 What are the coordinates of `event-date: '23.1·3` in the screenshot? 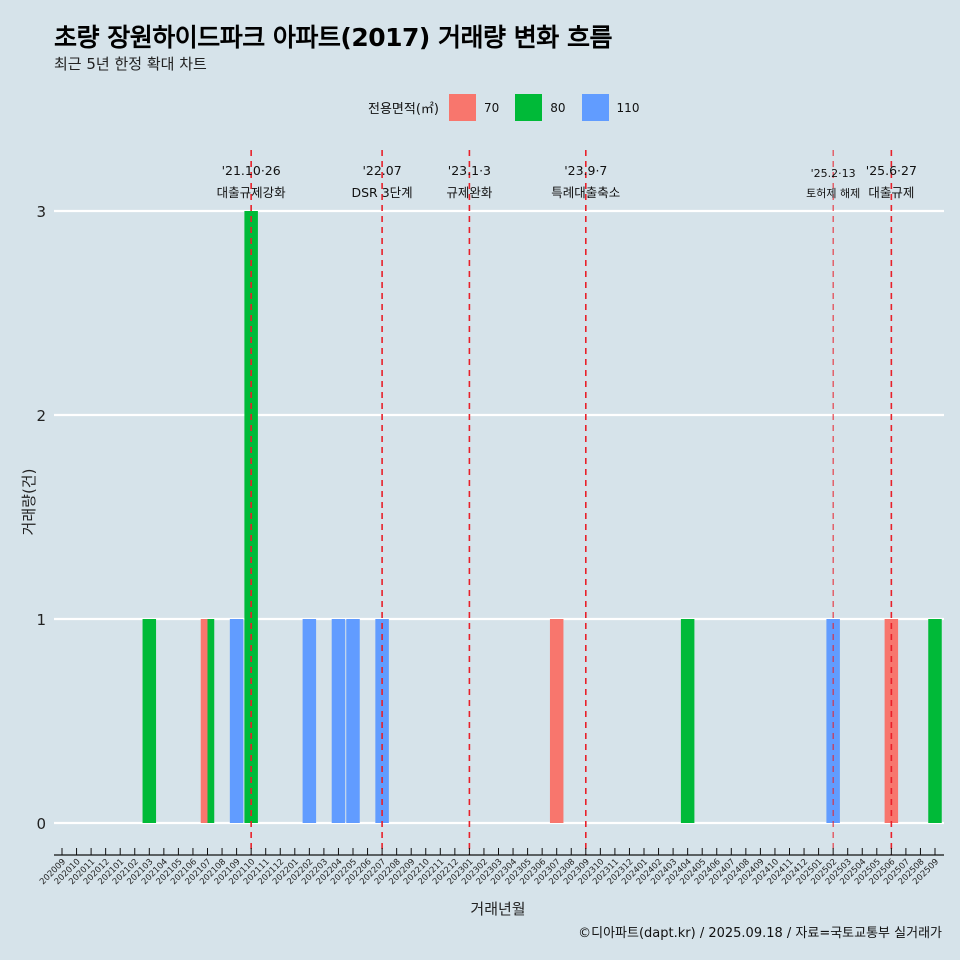 It's located at (469, 170).